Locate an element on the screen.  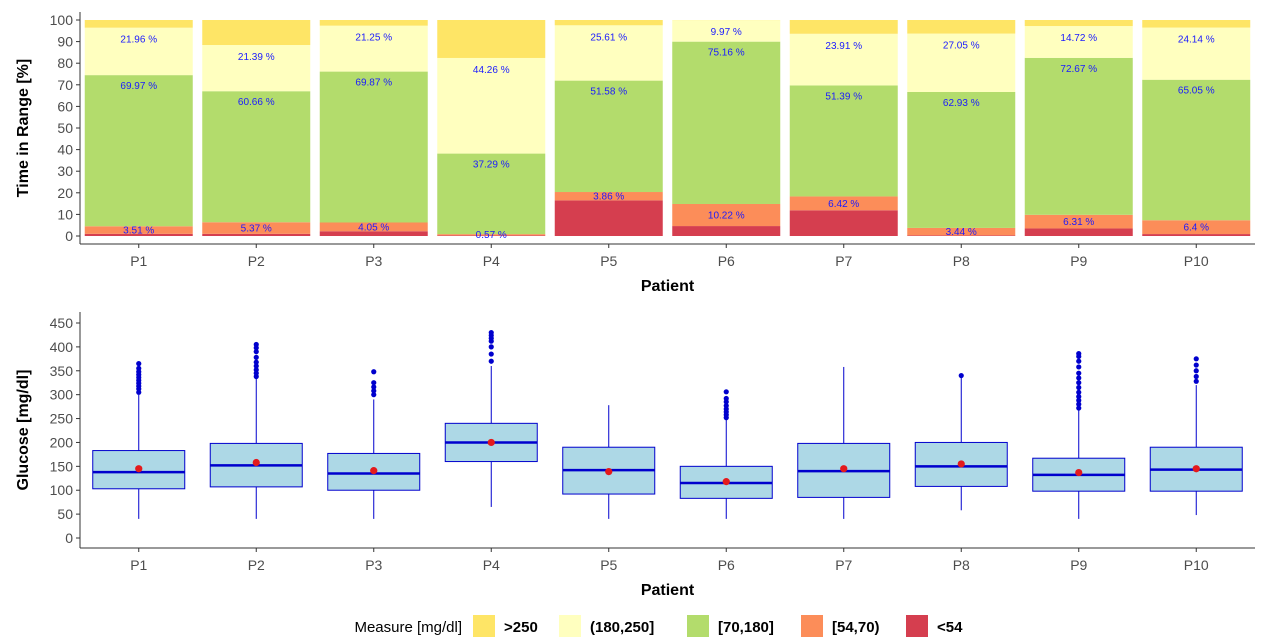
percent-label: 21.96 % is located at coordinates (138, 40).